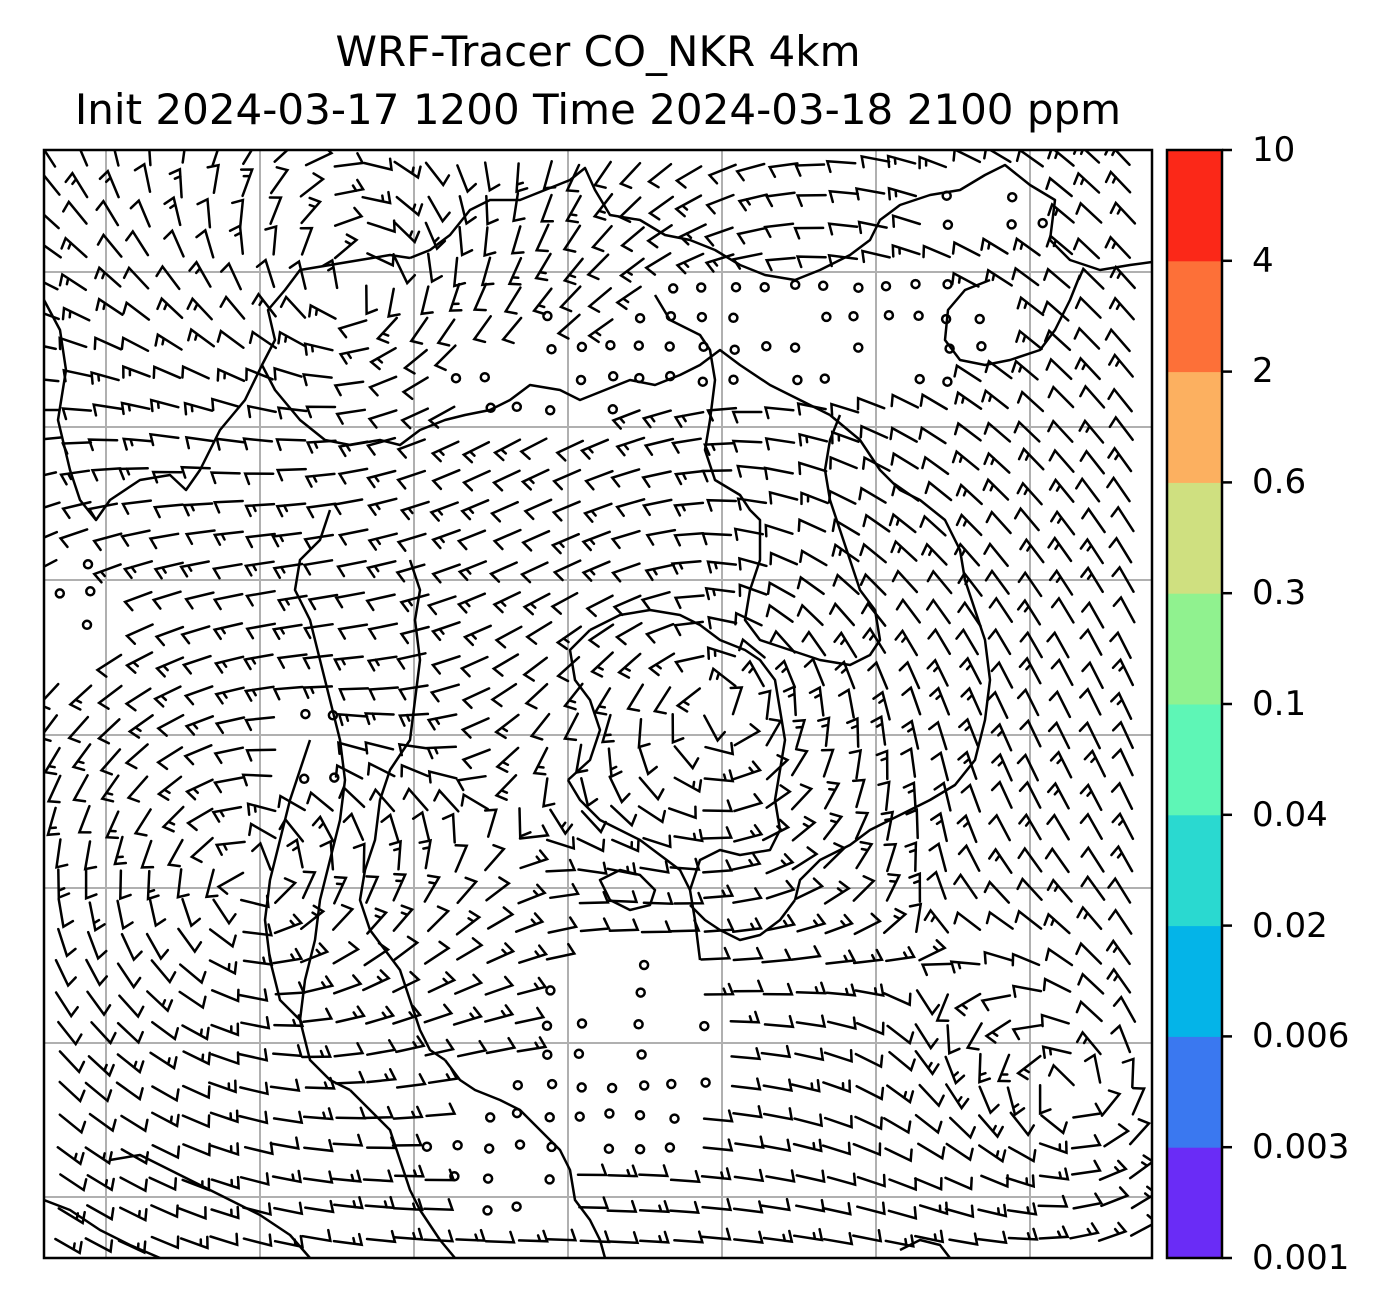  Describe the element at coordinates (1279, 482) in the screenshot. I see `colorbar-label-0-6: 0.6` at that location.